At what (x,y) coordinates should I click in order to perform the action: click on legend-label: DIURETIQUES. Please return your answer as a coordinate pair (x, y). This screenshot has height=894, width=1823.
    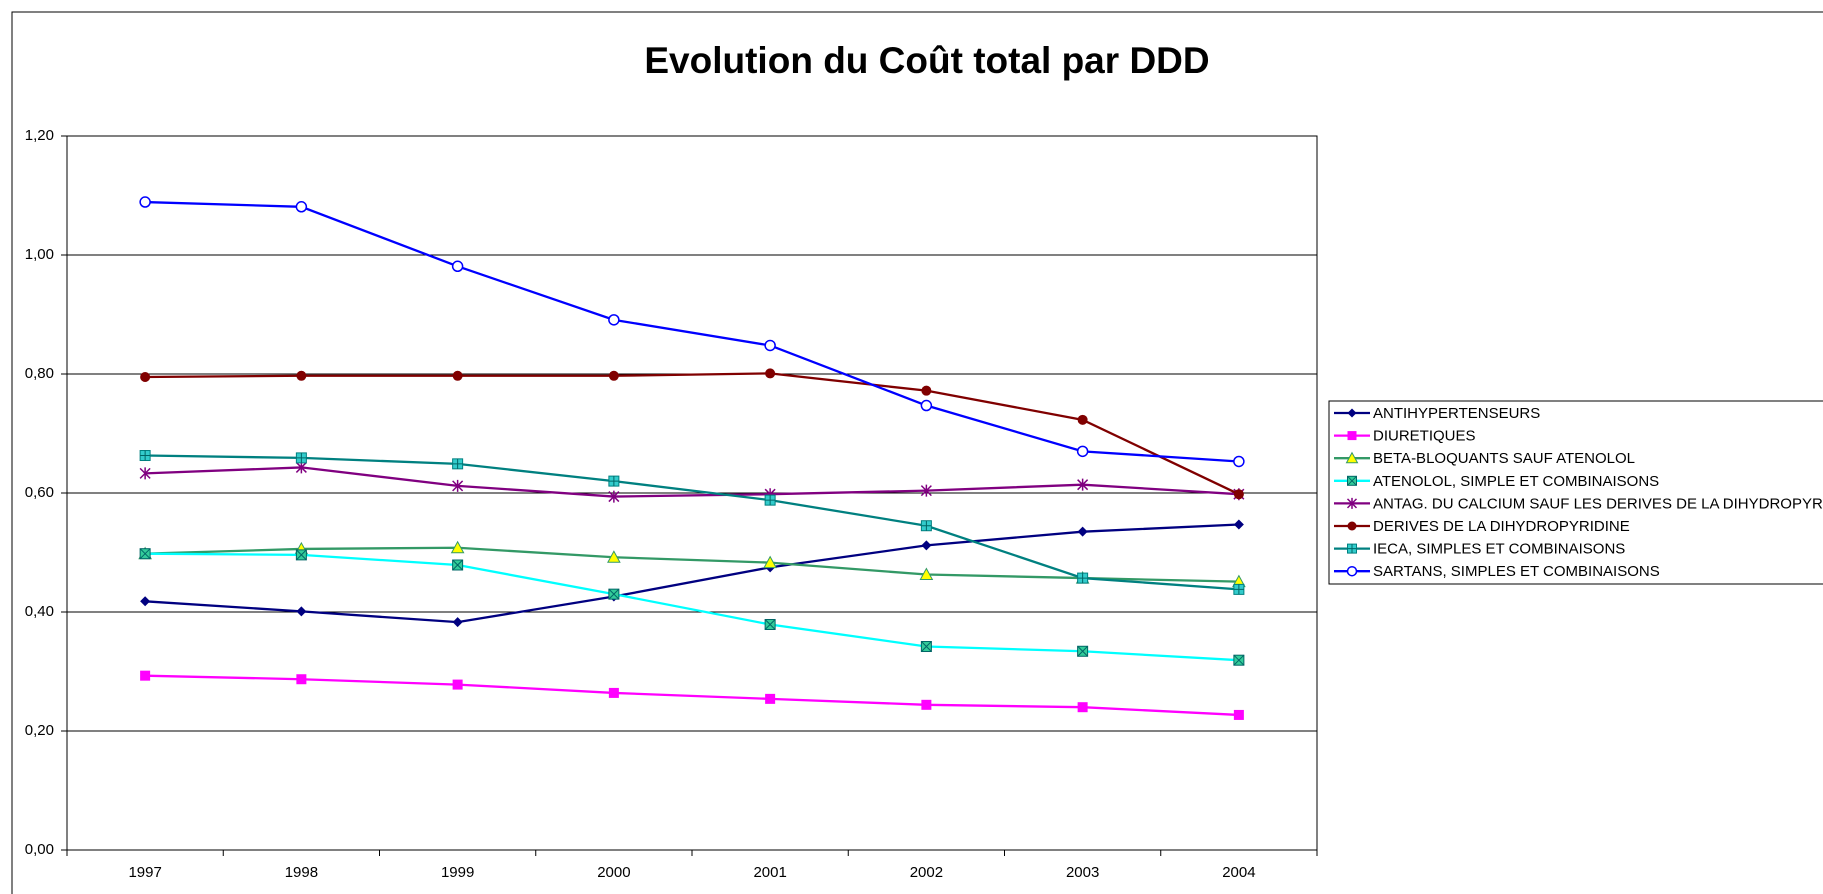
    Looking at the image, I should click on (1424, 436).